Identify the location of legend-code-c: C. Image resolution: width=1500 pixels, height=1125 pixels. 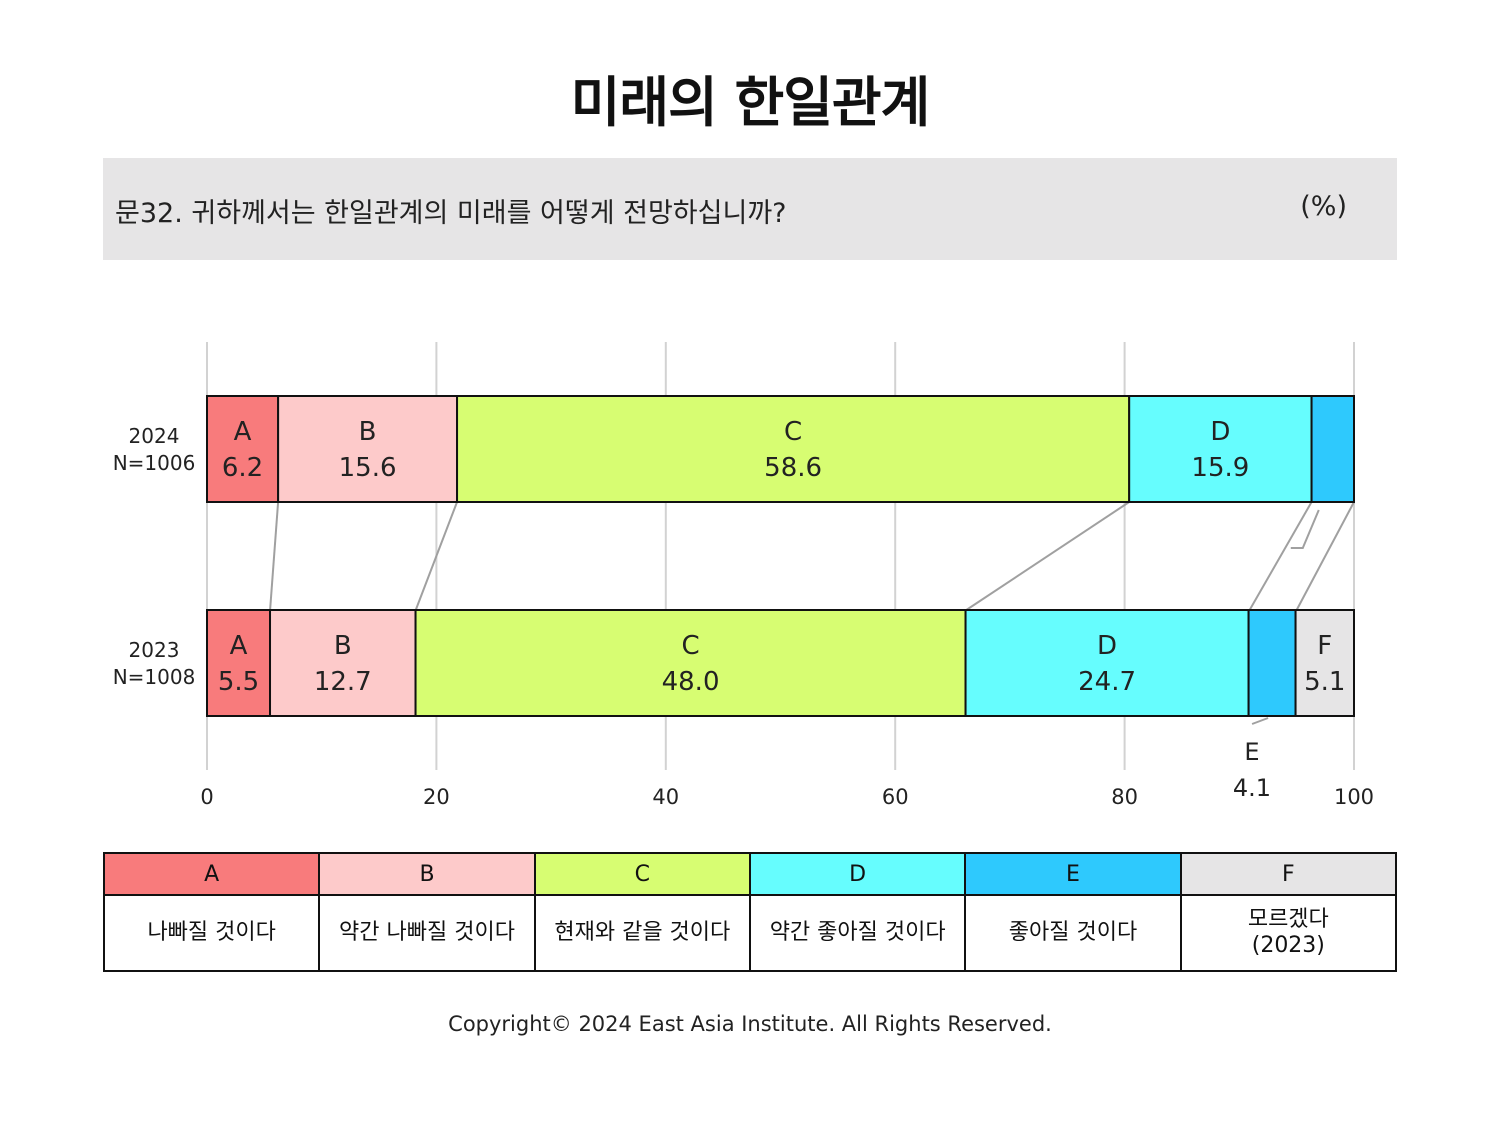
(642, 874).